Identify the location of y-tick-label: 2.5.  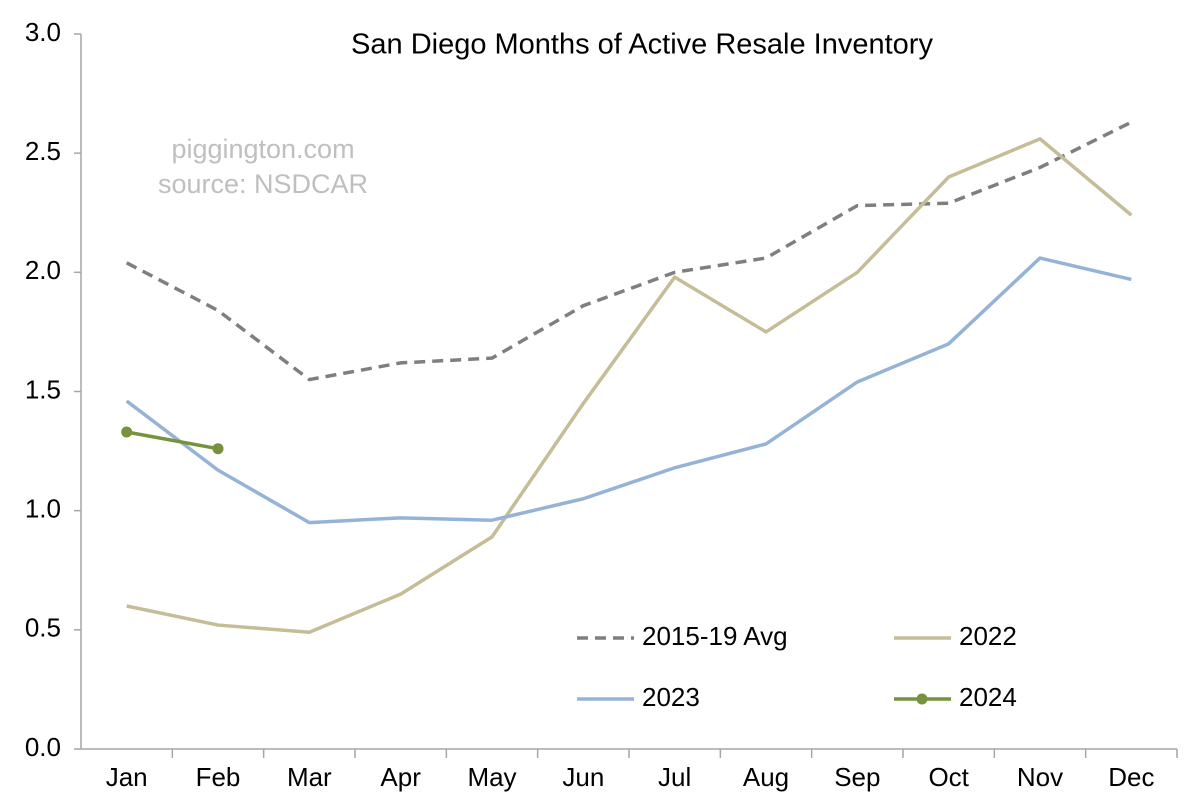
(43, 151).